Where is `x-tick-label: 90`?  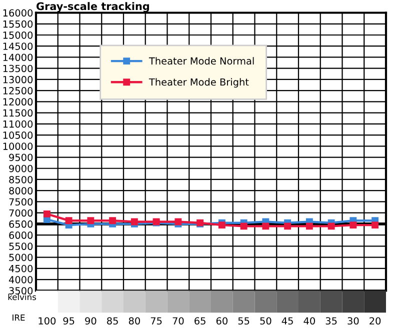 x-tick-label: 90 is located at coordinates (90, 321).